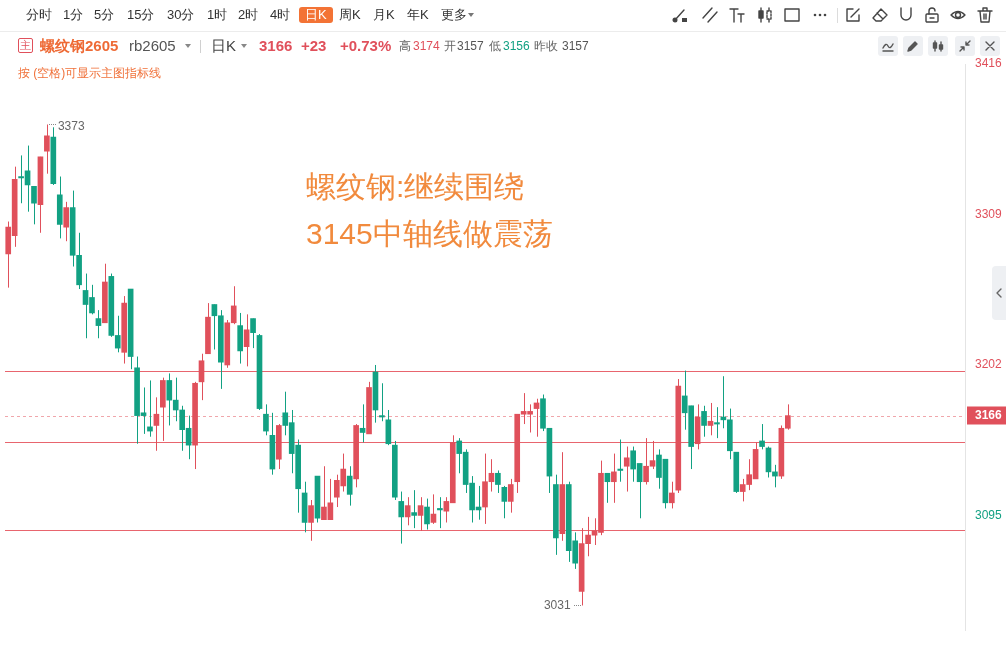 The height and width of the screenshot is (648, 1006). I want to click on text: 30分, so click(181, 15).